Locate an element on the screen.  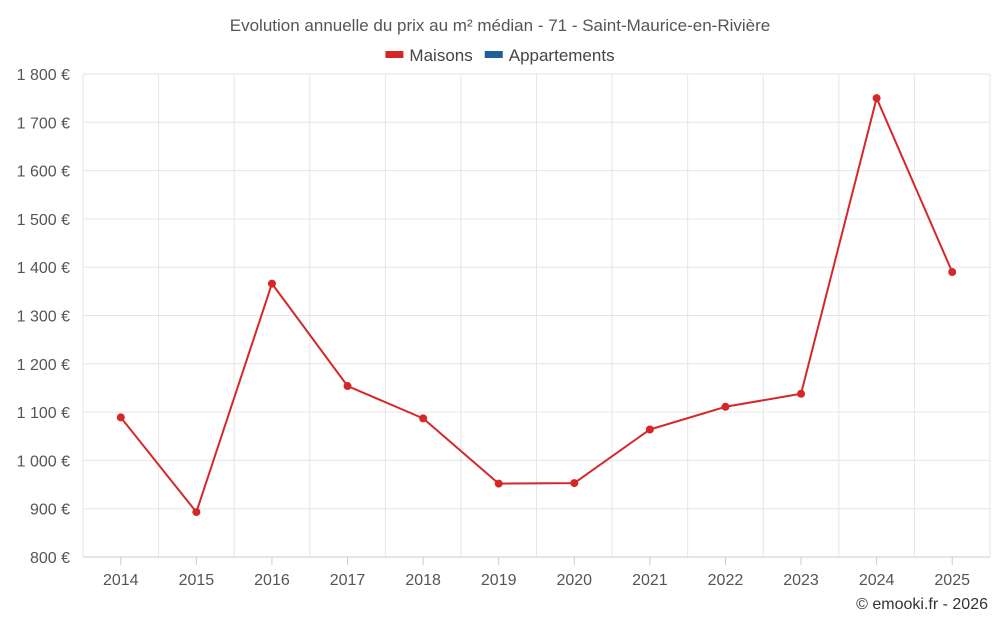
x-tick-label: 2023 is located at coordinates (801, 580).